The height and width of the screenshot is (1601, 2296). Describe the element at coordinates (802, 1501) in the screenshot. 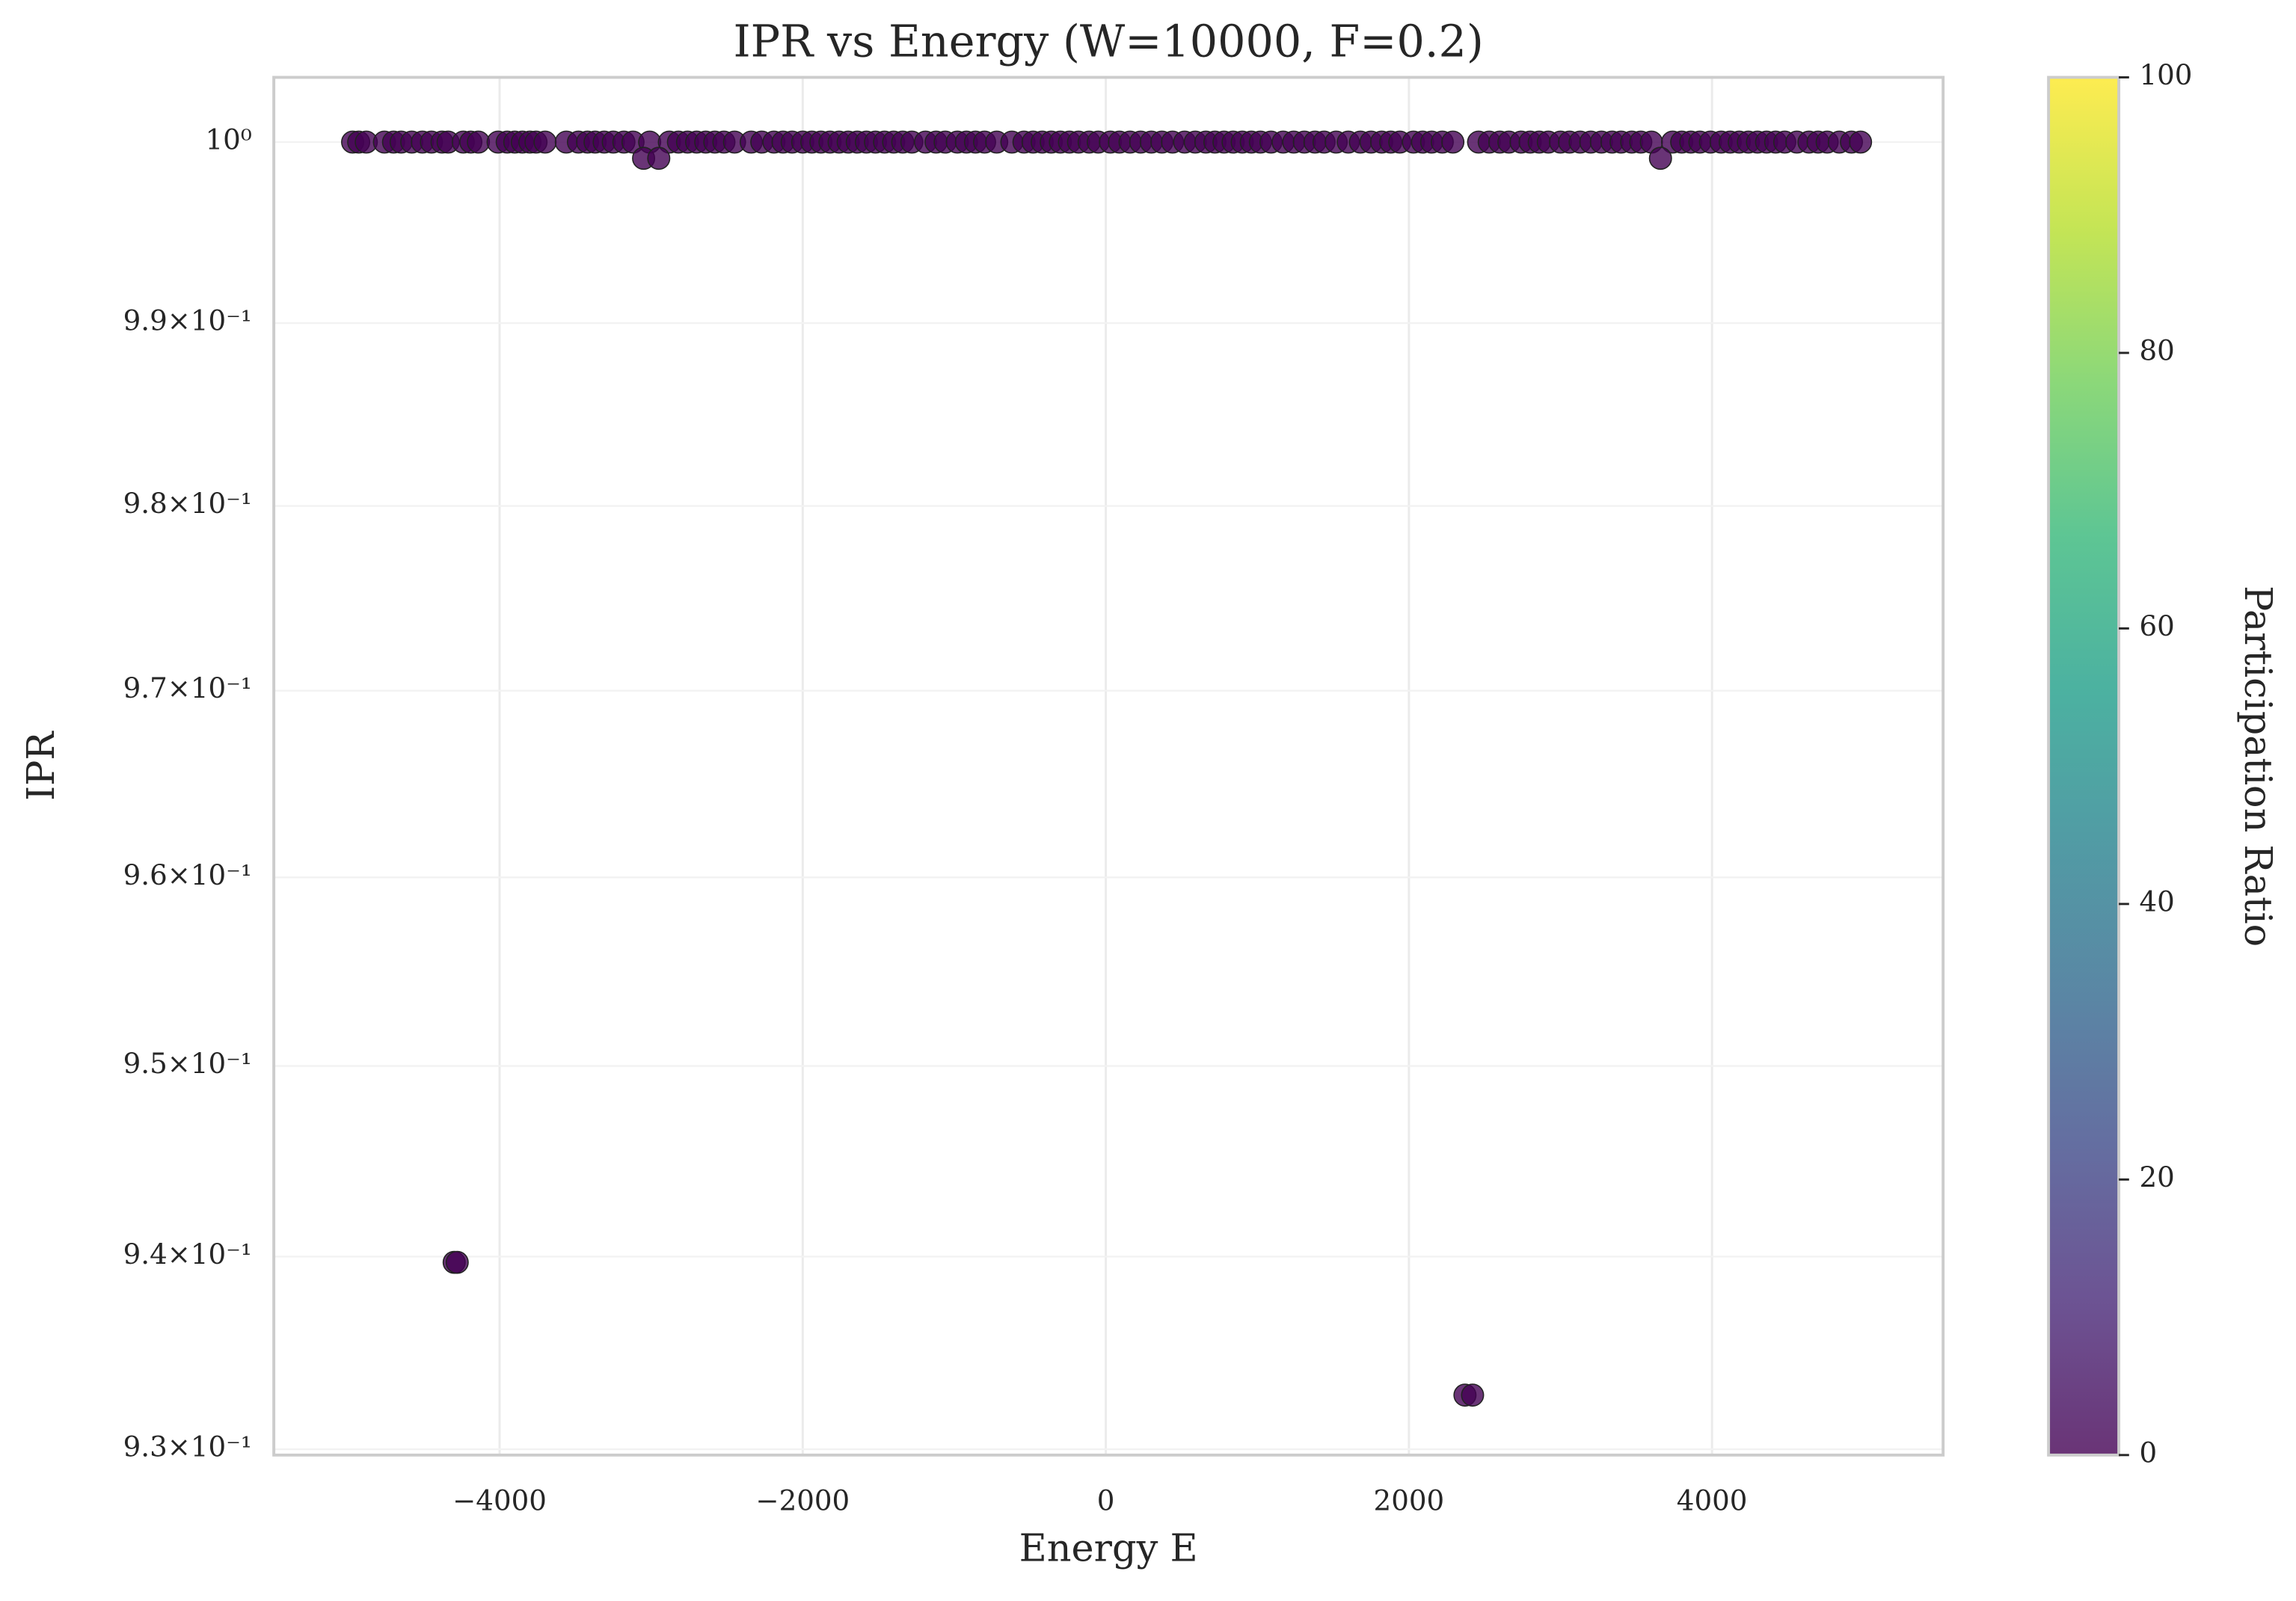

I see `x-tick-label: −2000` at that location.